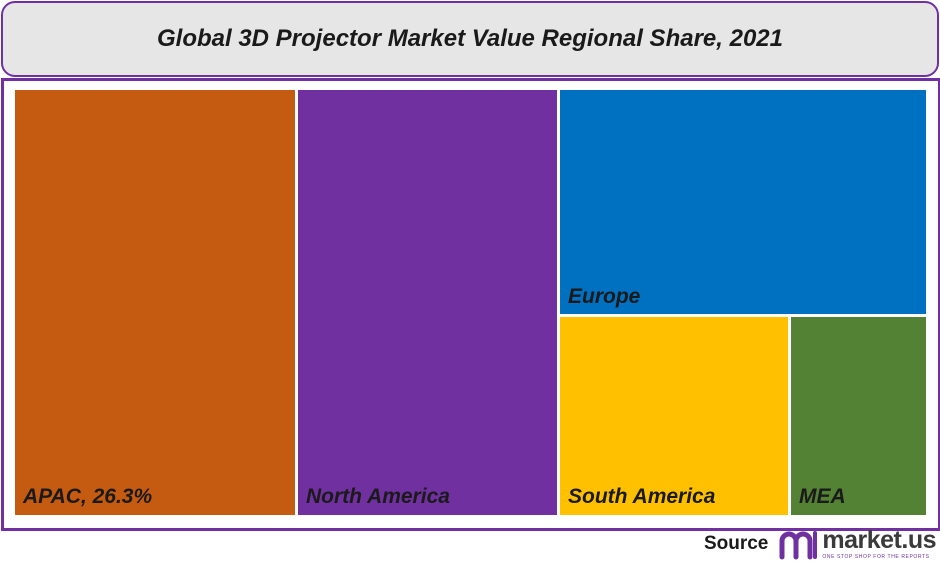 This screenshot has height=565, width=940. Describe the element at coordinates (378, 496) in the screenshot. I see `tile-label-north-america: North America` at that location.